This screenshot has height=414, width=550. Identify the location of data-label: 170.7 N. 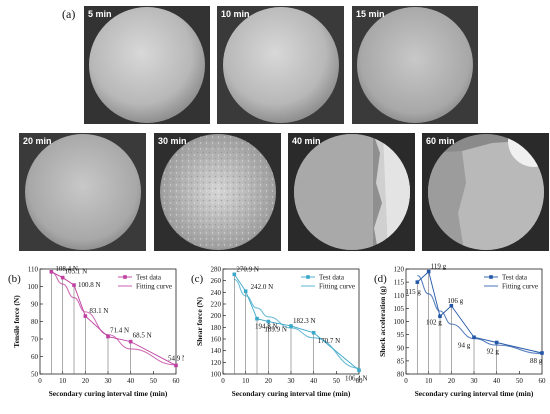
(329, 341).